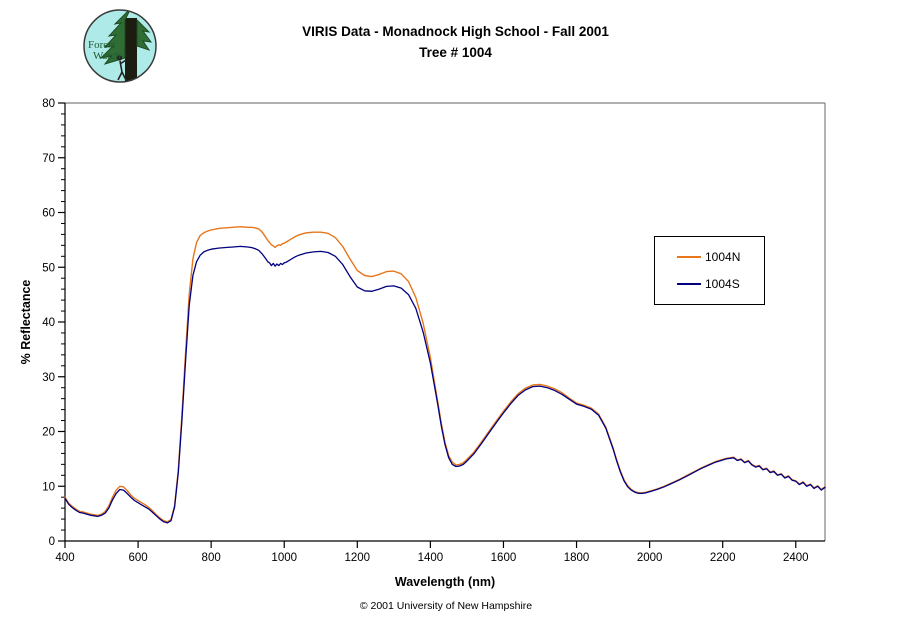 The height and width of the screenshot is (623, 911). Describe the element at coordinates (121, 68) in the screenshot. I see `logo-person` at that location.